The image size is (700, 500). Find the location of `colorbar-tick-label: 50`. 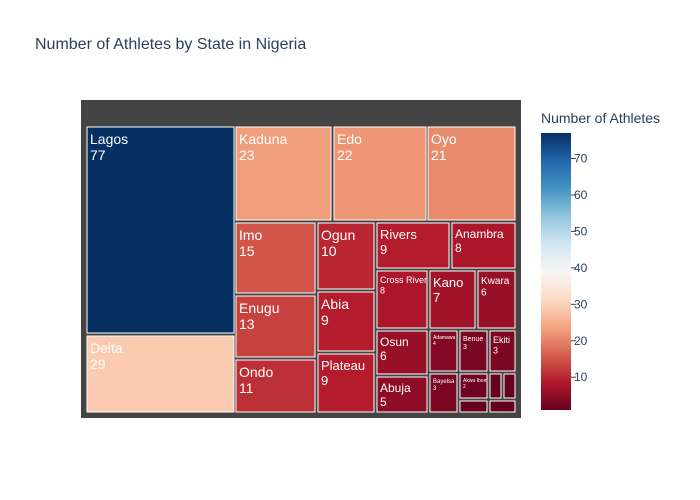

colorbar-tick-label: 50 is located at coordinates (581, 231).